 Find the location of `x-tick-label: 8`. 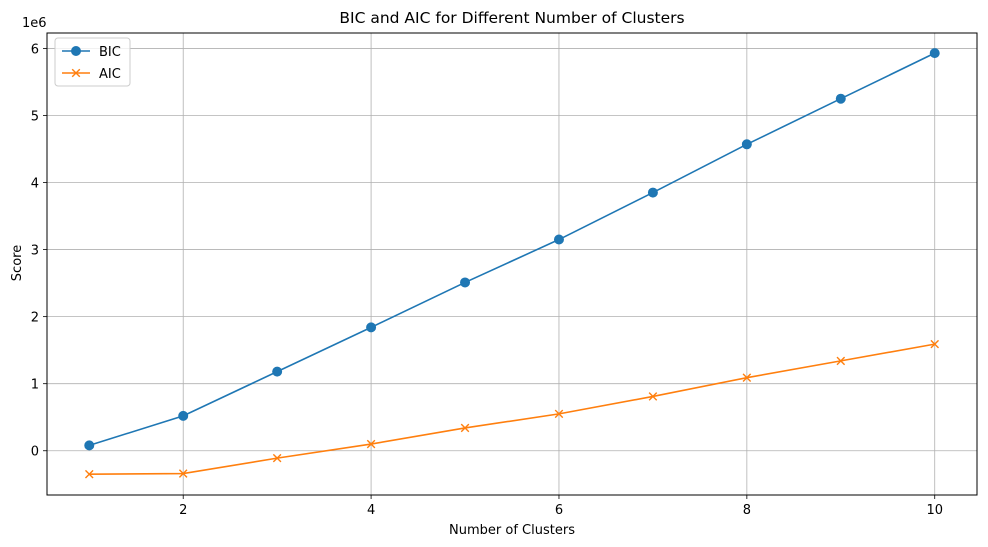

x-tick-label: 8 is located at coordinates (747, 510).